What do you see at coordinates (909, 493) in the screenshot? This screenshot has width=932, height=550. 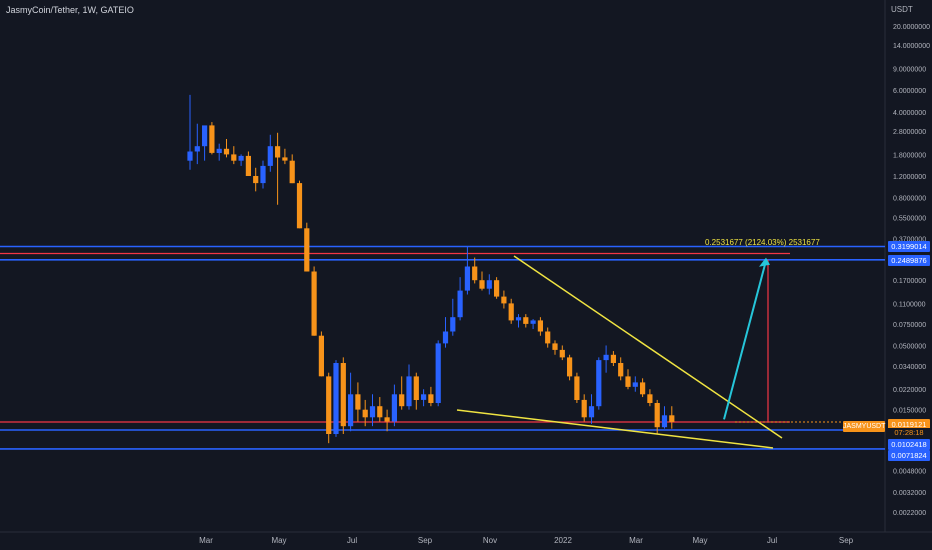 I see `y-tick-label: 0.0032000` at bounding box center [909, 493].